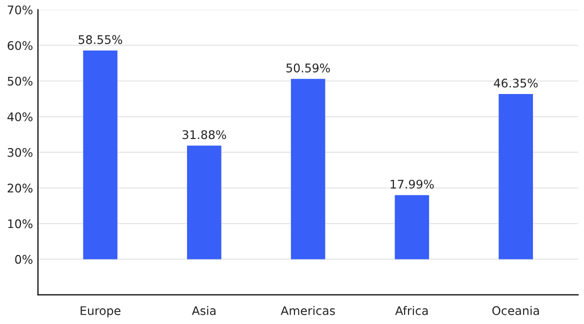 The height and width of the screenshot is (324, 584). I want to click on x-tick-label: Americas, so click(307, 311).